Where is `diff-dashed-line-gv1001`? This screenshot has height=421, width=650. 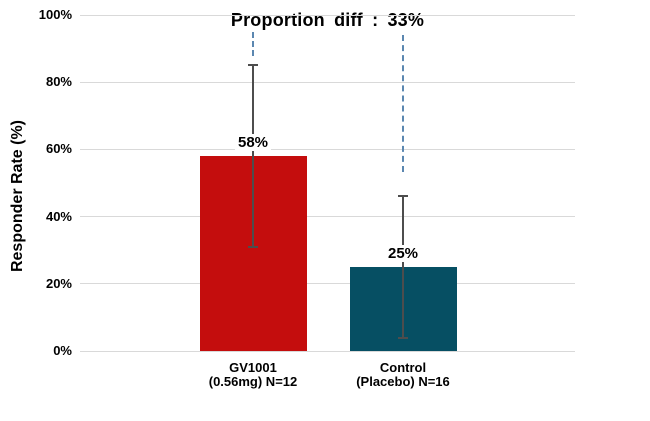
diff-dashed-line-gv1001 is located at coordinates (253, 44).